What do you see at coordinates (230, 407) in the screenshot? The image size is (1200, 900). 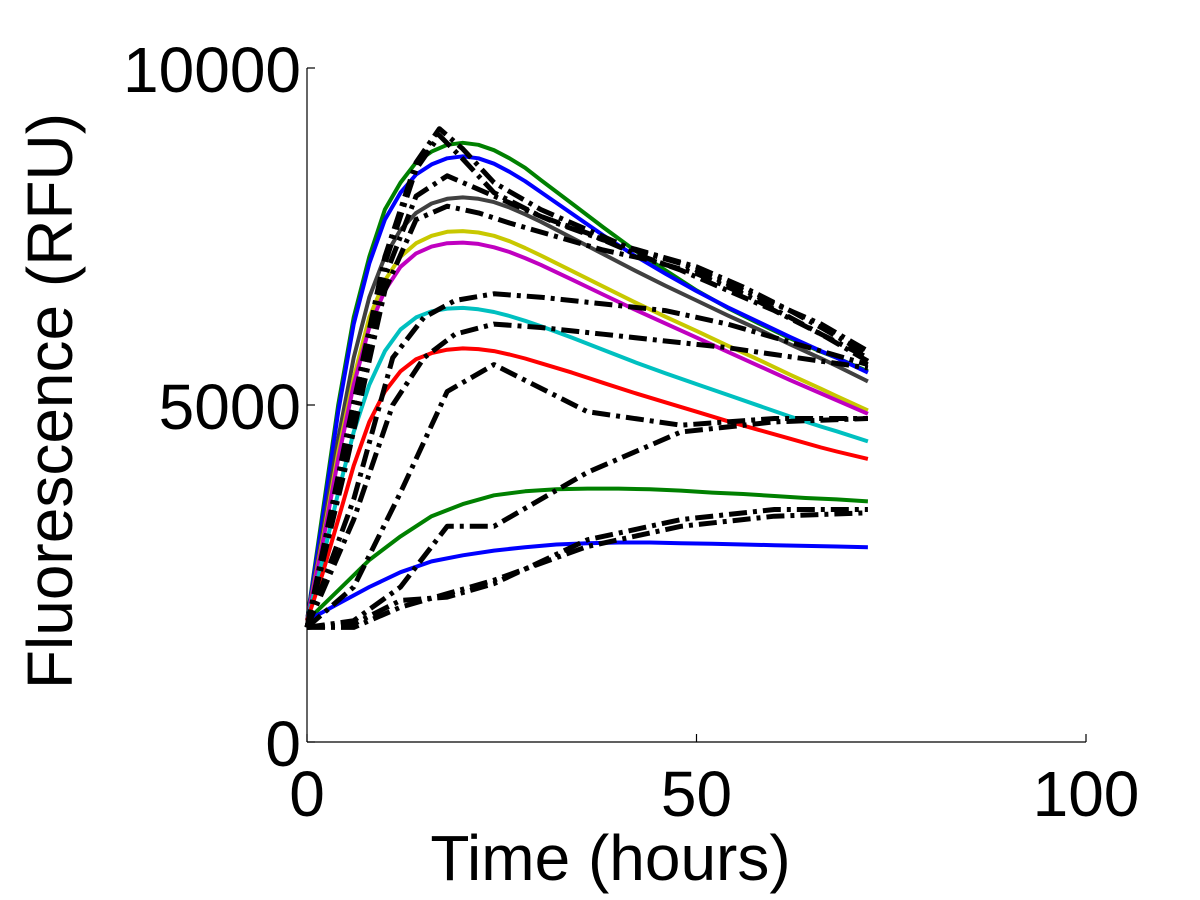 I see `y-tick-label: 5000` at bounding box center [230, 407].